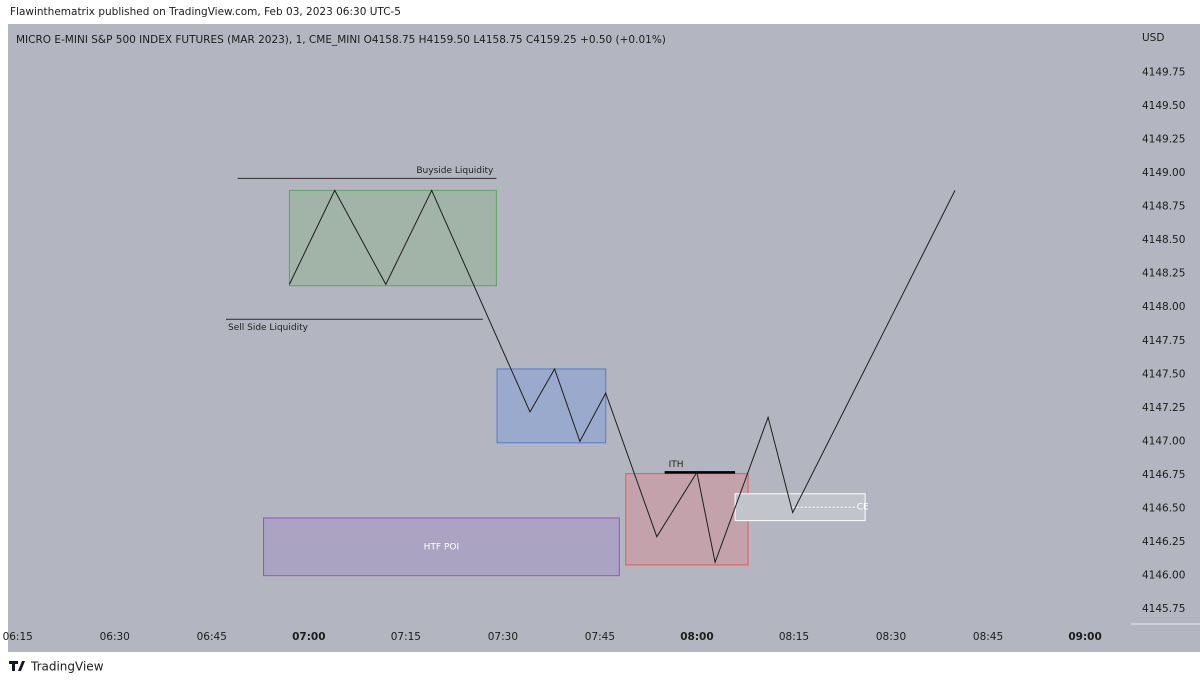  Describe the element at coordinates (115, 637) in the screenshot. I see `x-tick-label: 06:30` at that location.